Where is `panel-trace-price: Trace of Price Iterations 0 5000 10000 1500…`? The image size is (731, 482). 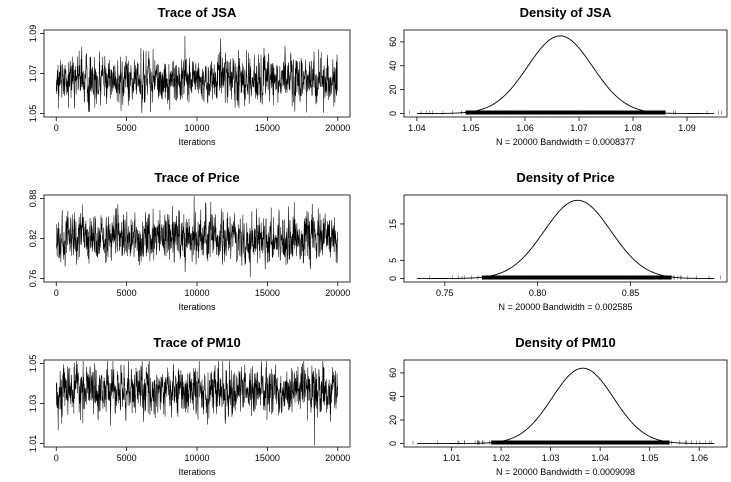 panel-trace-price: Trace of Price Iterations 0 5000 10000 1500… is located at coordinates (189, 241).